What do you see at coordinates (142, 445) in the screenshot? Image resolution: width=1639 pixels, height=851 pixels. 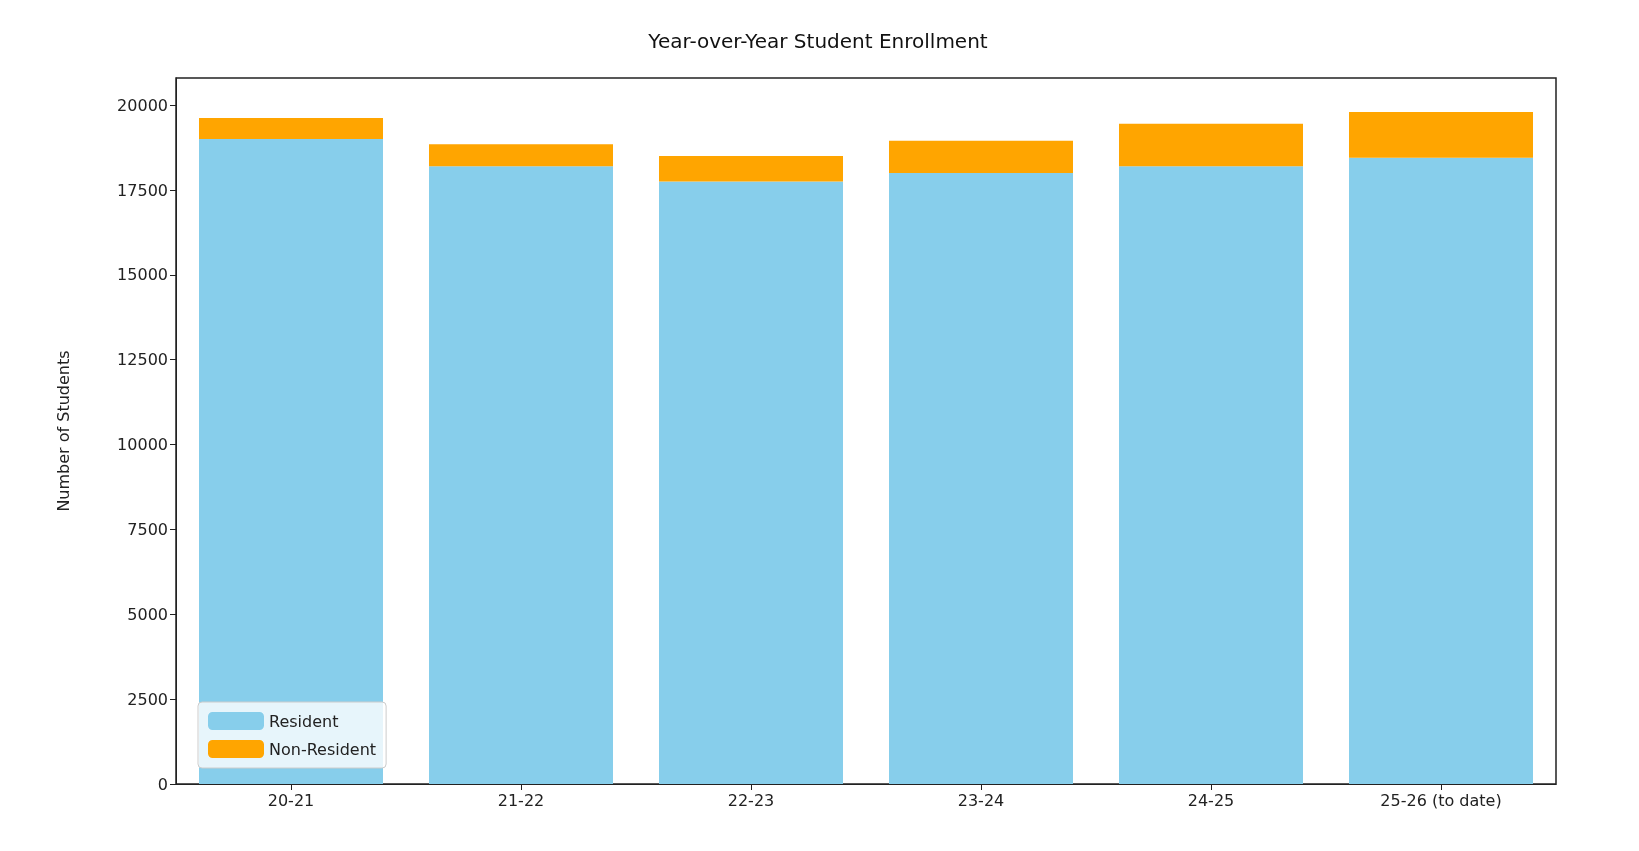 I see `y-tick-label: 10000` at bounding box center [142, 445].